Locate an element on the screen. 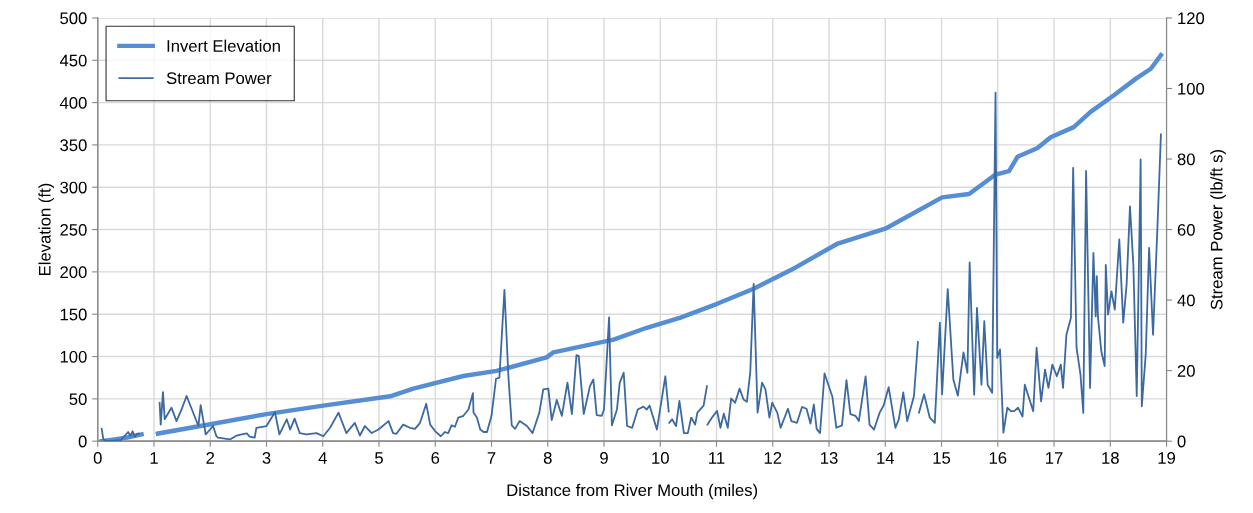  y-tick-label: 400 is located at coordinates (73, 103).